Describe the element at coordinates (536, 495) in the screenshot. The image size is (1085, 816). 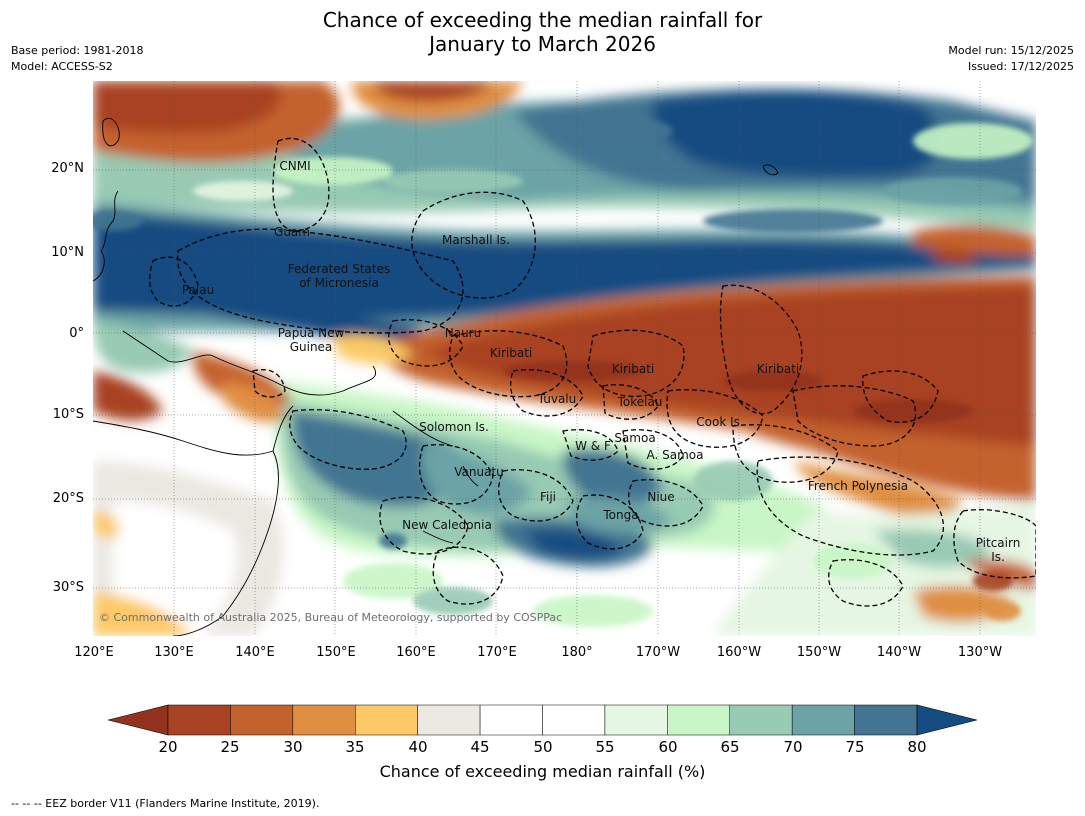
I see `eez-fiji` at that location.